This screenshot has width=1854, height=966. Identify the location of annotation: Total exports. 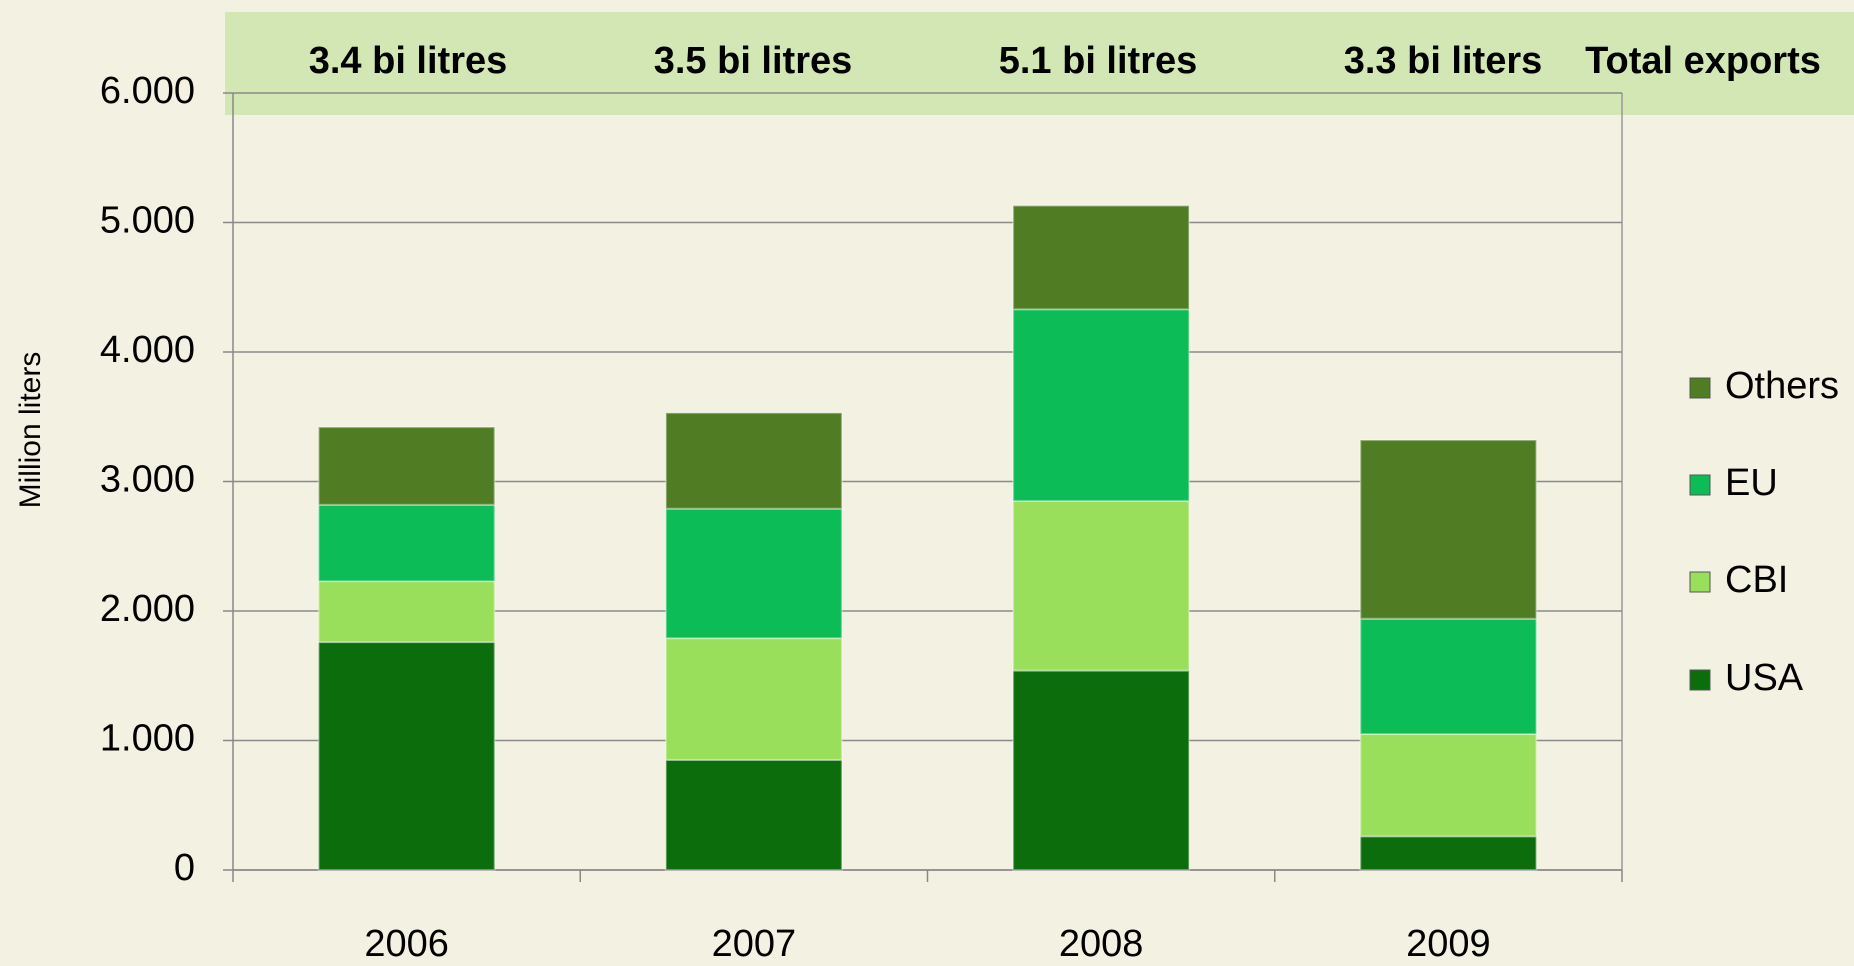
(1703, 61).